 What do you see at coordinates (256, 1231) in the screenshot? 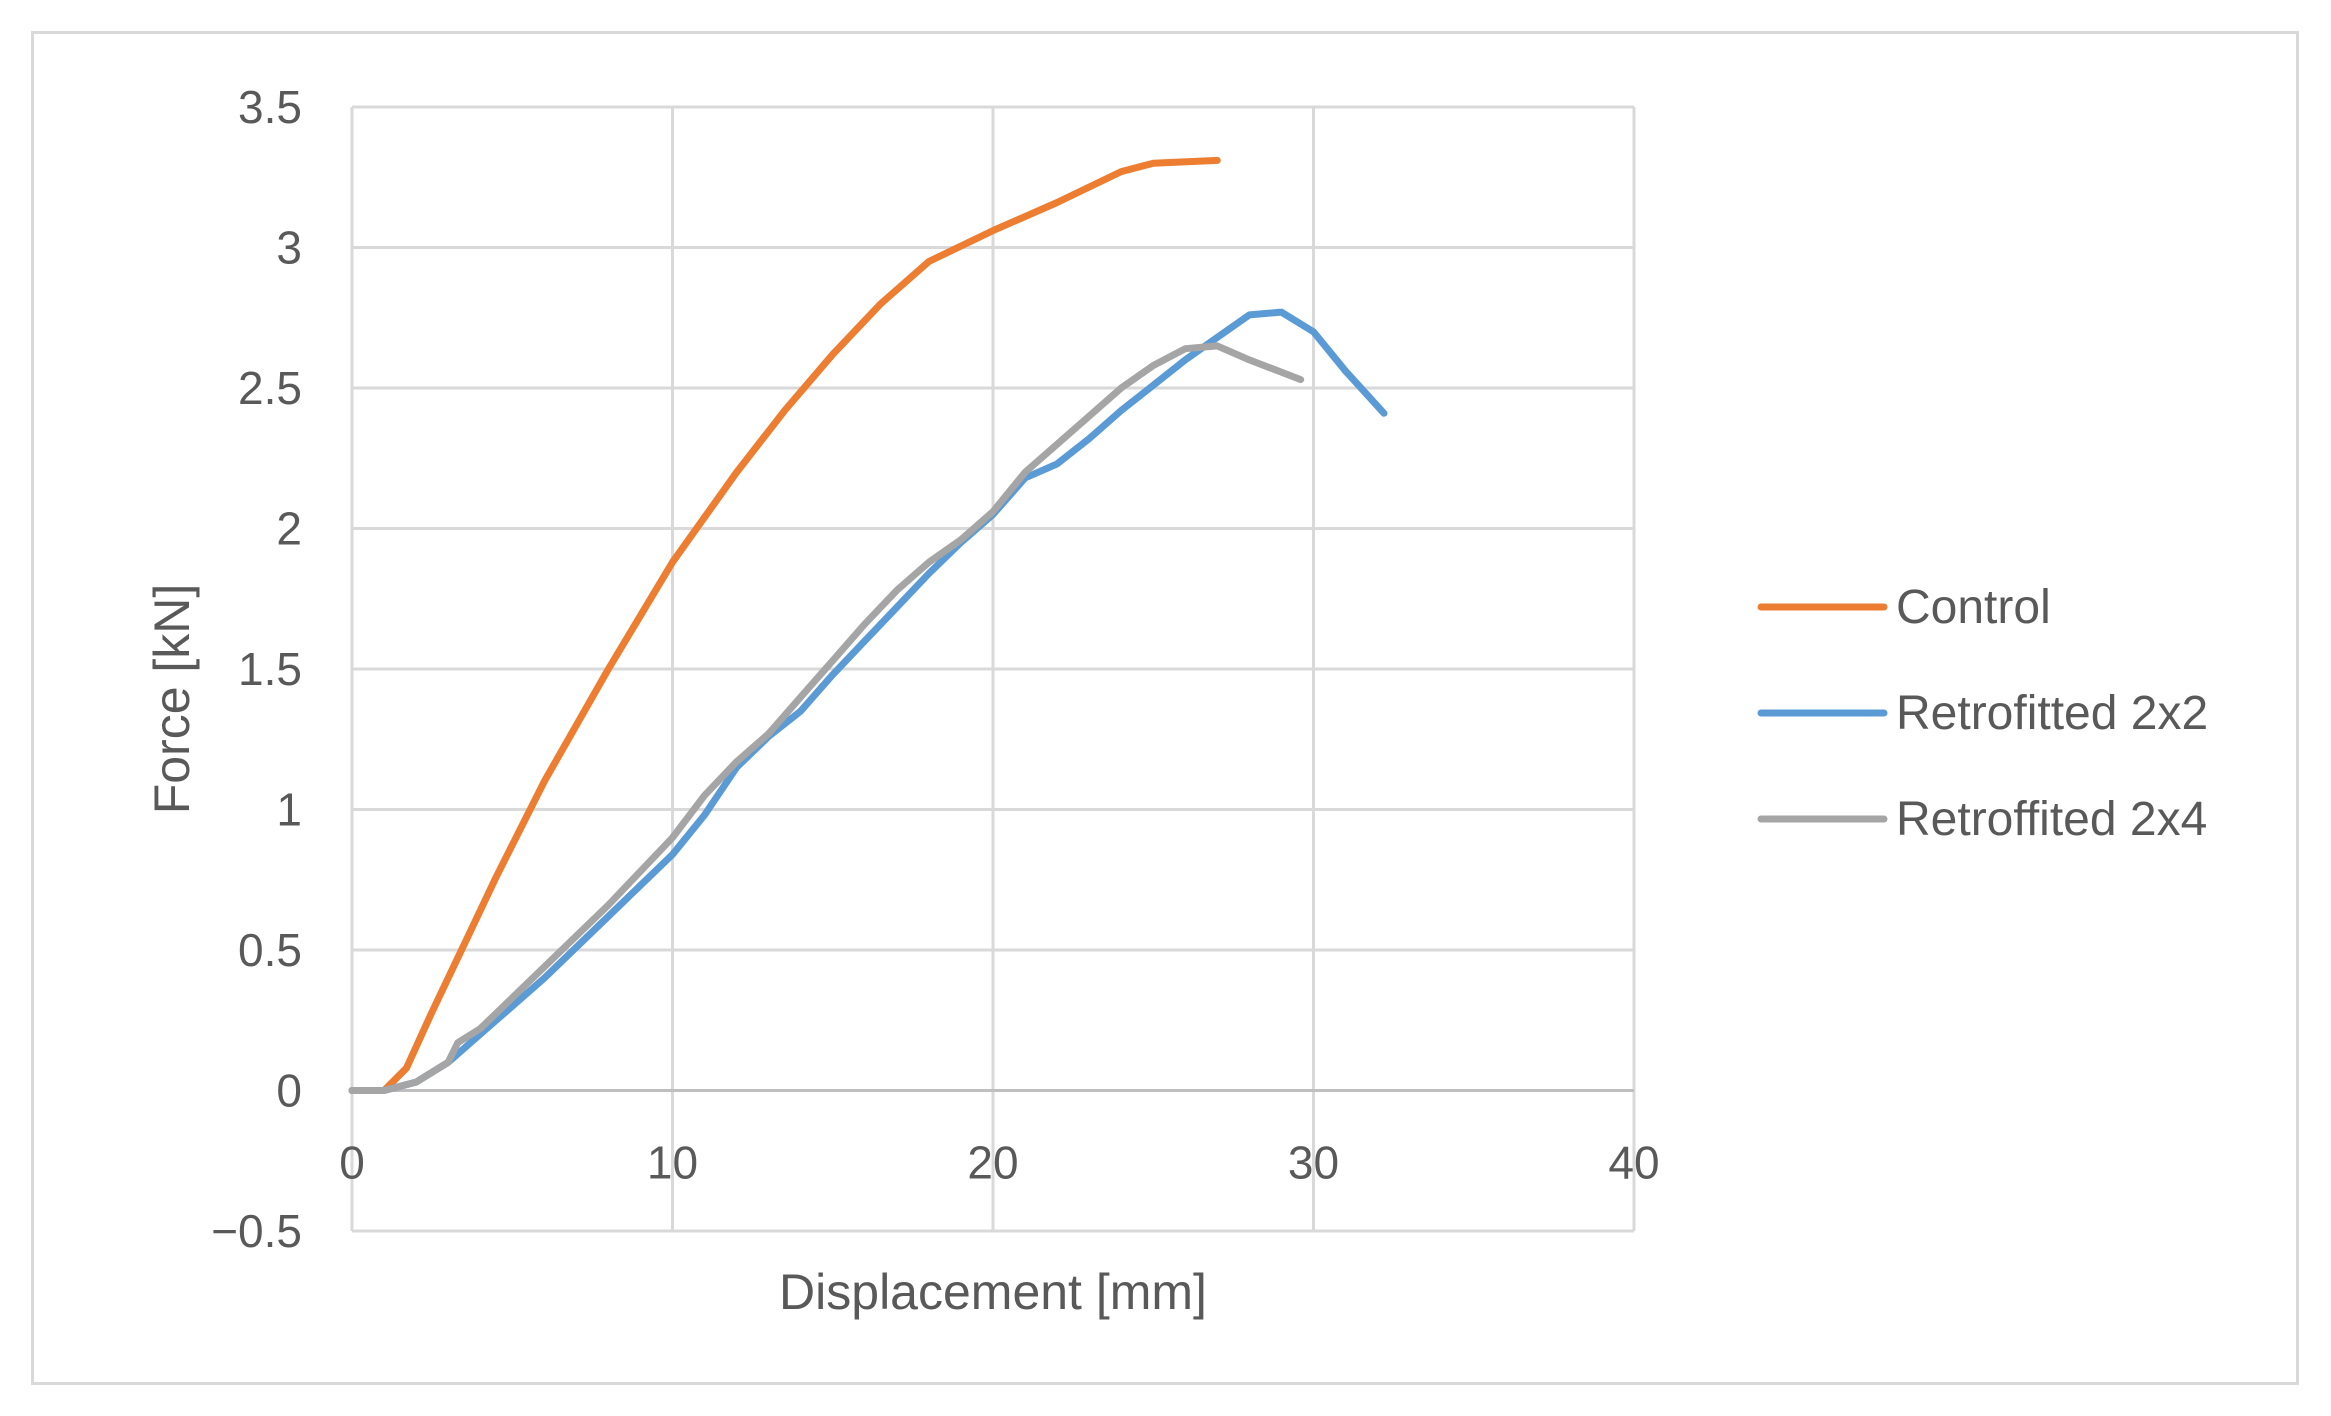
I see `y-tick-label-0: −0.5` at bounding box center [256, 1231].